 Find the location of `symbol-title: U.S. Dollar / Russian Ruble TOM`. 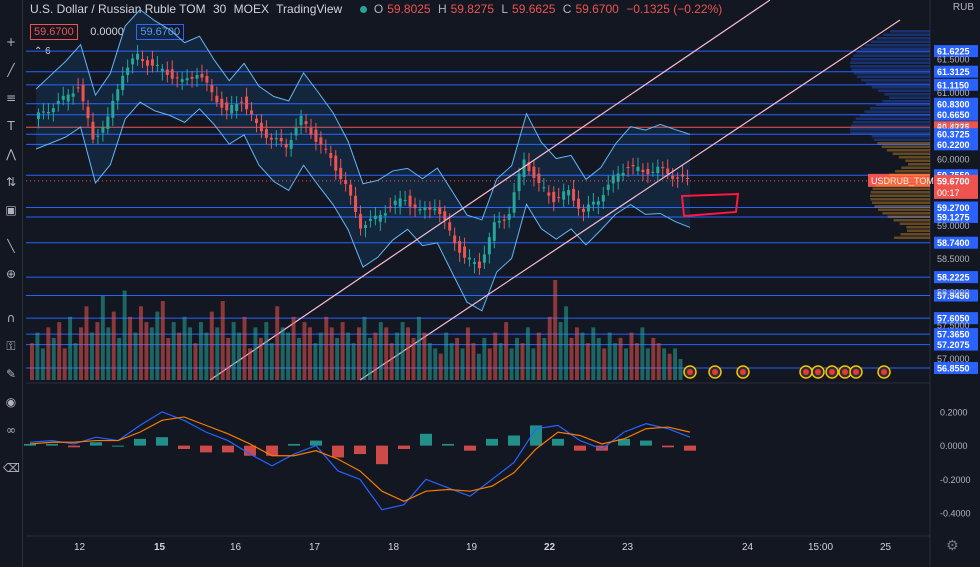

symbol-title: U.S. Dollar / Russian Ruble TOM is located at coordinates (118, 9).